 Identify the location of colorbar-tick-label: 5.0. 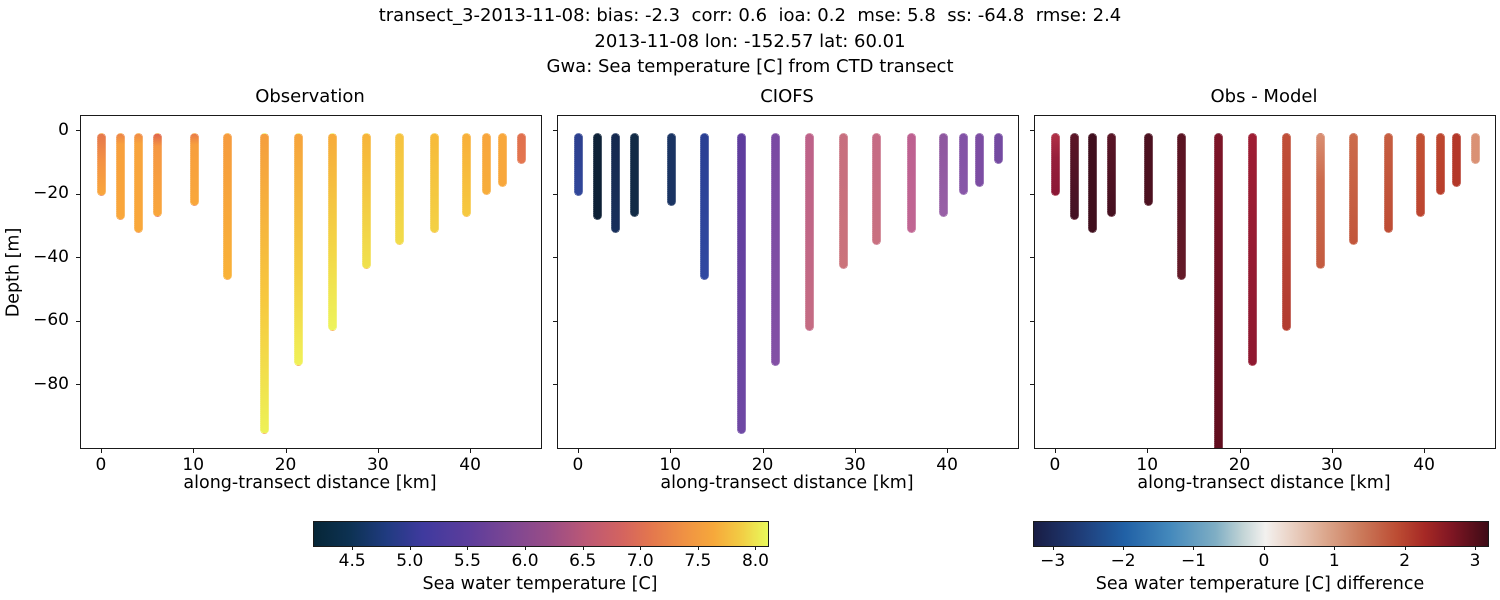
(410, 561).